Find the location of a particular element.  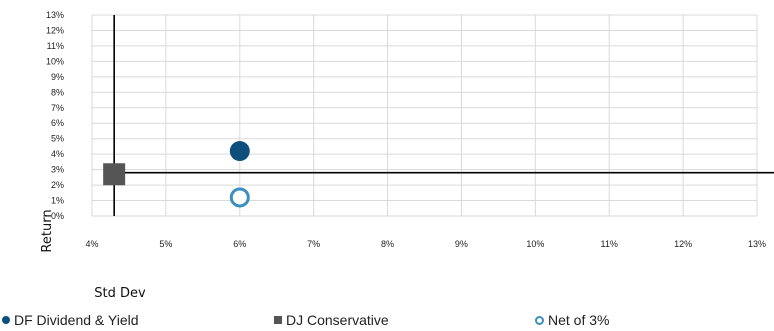

legend-label: DF Dividend & Yield is located at coordinates (76, 320).